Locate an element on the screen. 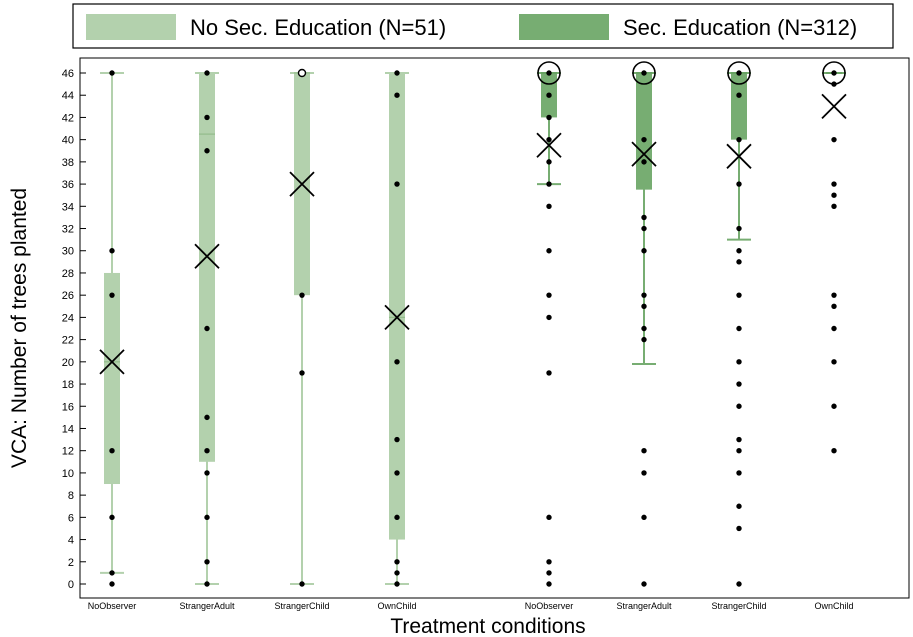 The image size is (913, 637). y-tick-label: 46 is located at coordinates (68, 74).